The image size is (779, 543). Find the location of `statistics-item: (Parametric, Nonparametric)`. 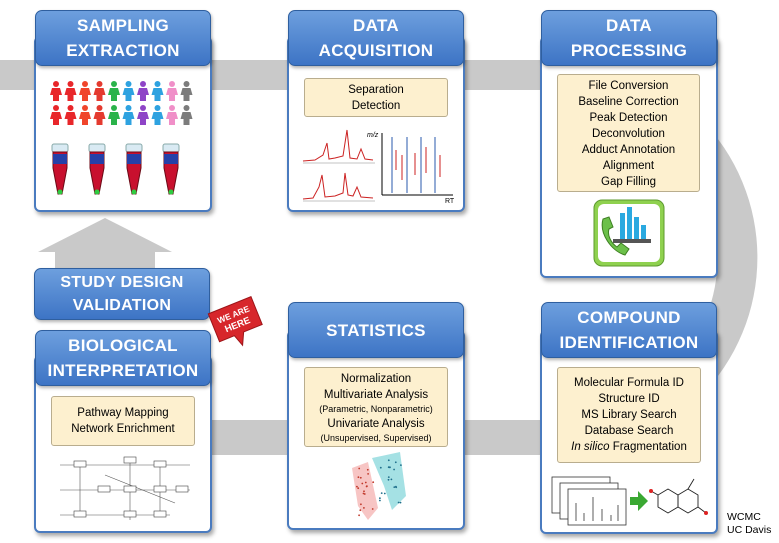

statistics-item: (Parametric, Nonparametric) is located at coordinates (376, 409).